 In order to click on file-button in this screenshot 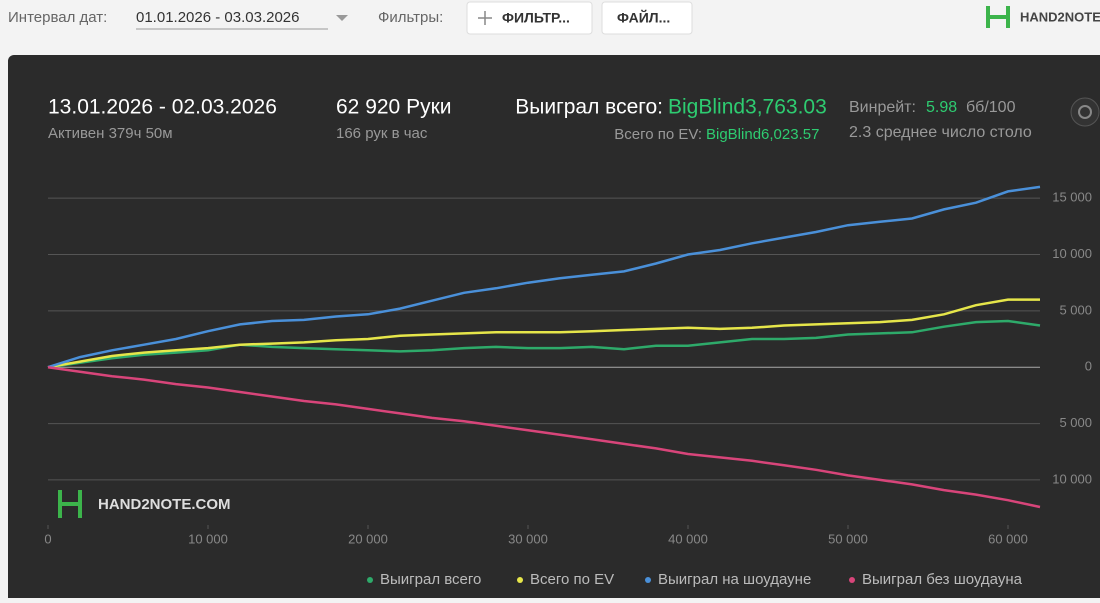, I will do `click(647, 18)`.